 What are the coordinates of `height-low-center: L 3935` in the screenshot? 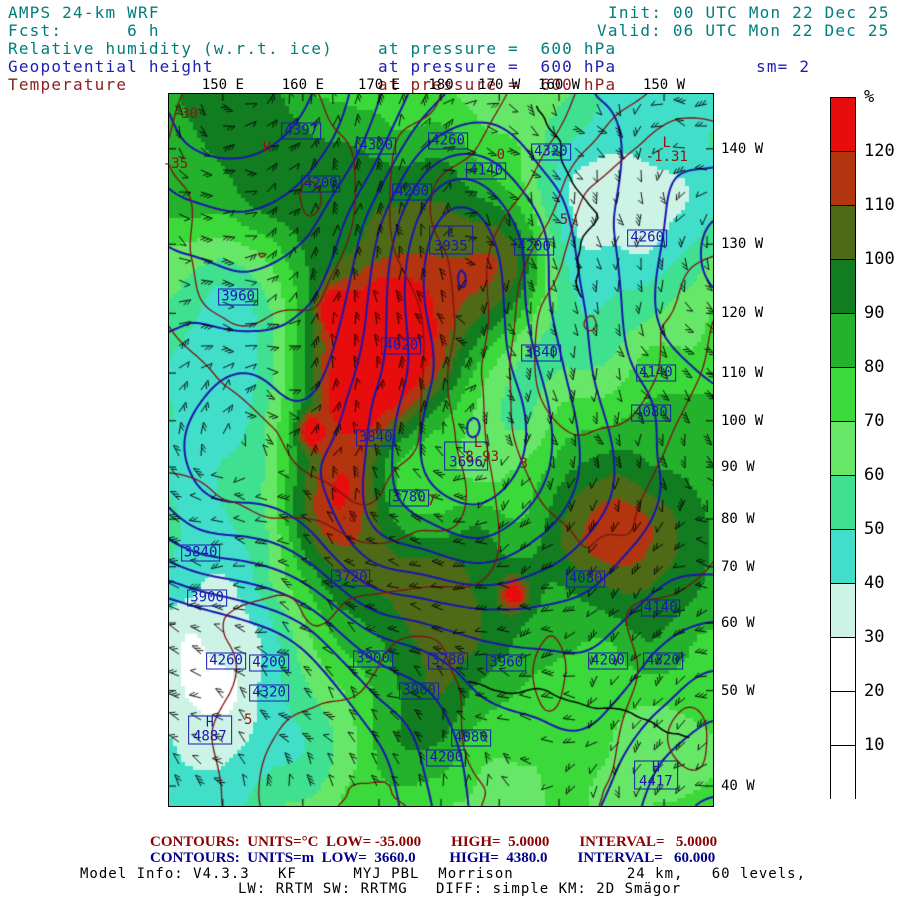 It's located at (450, 240).